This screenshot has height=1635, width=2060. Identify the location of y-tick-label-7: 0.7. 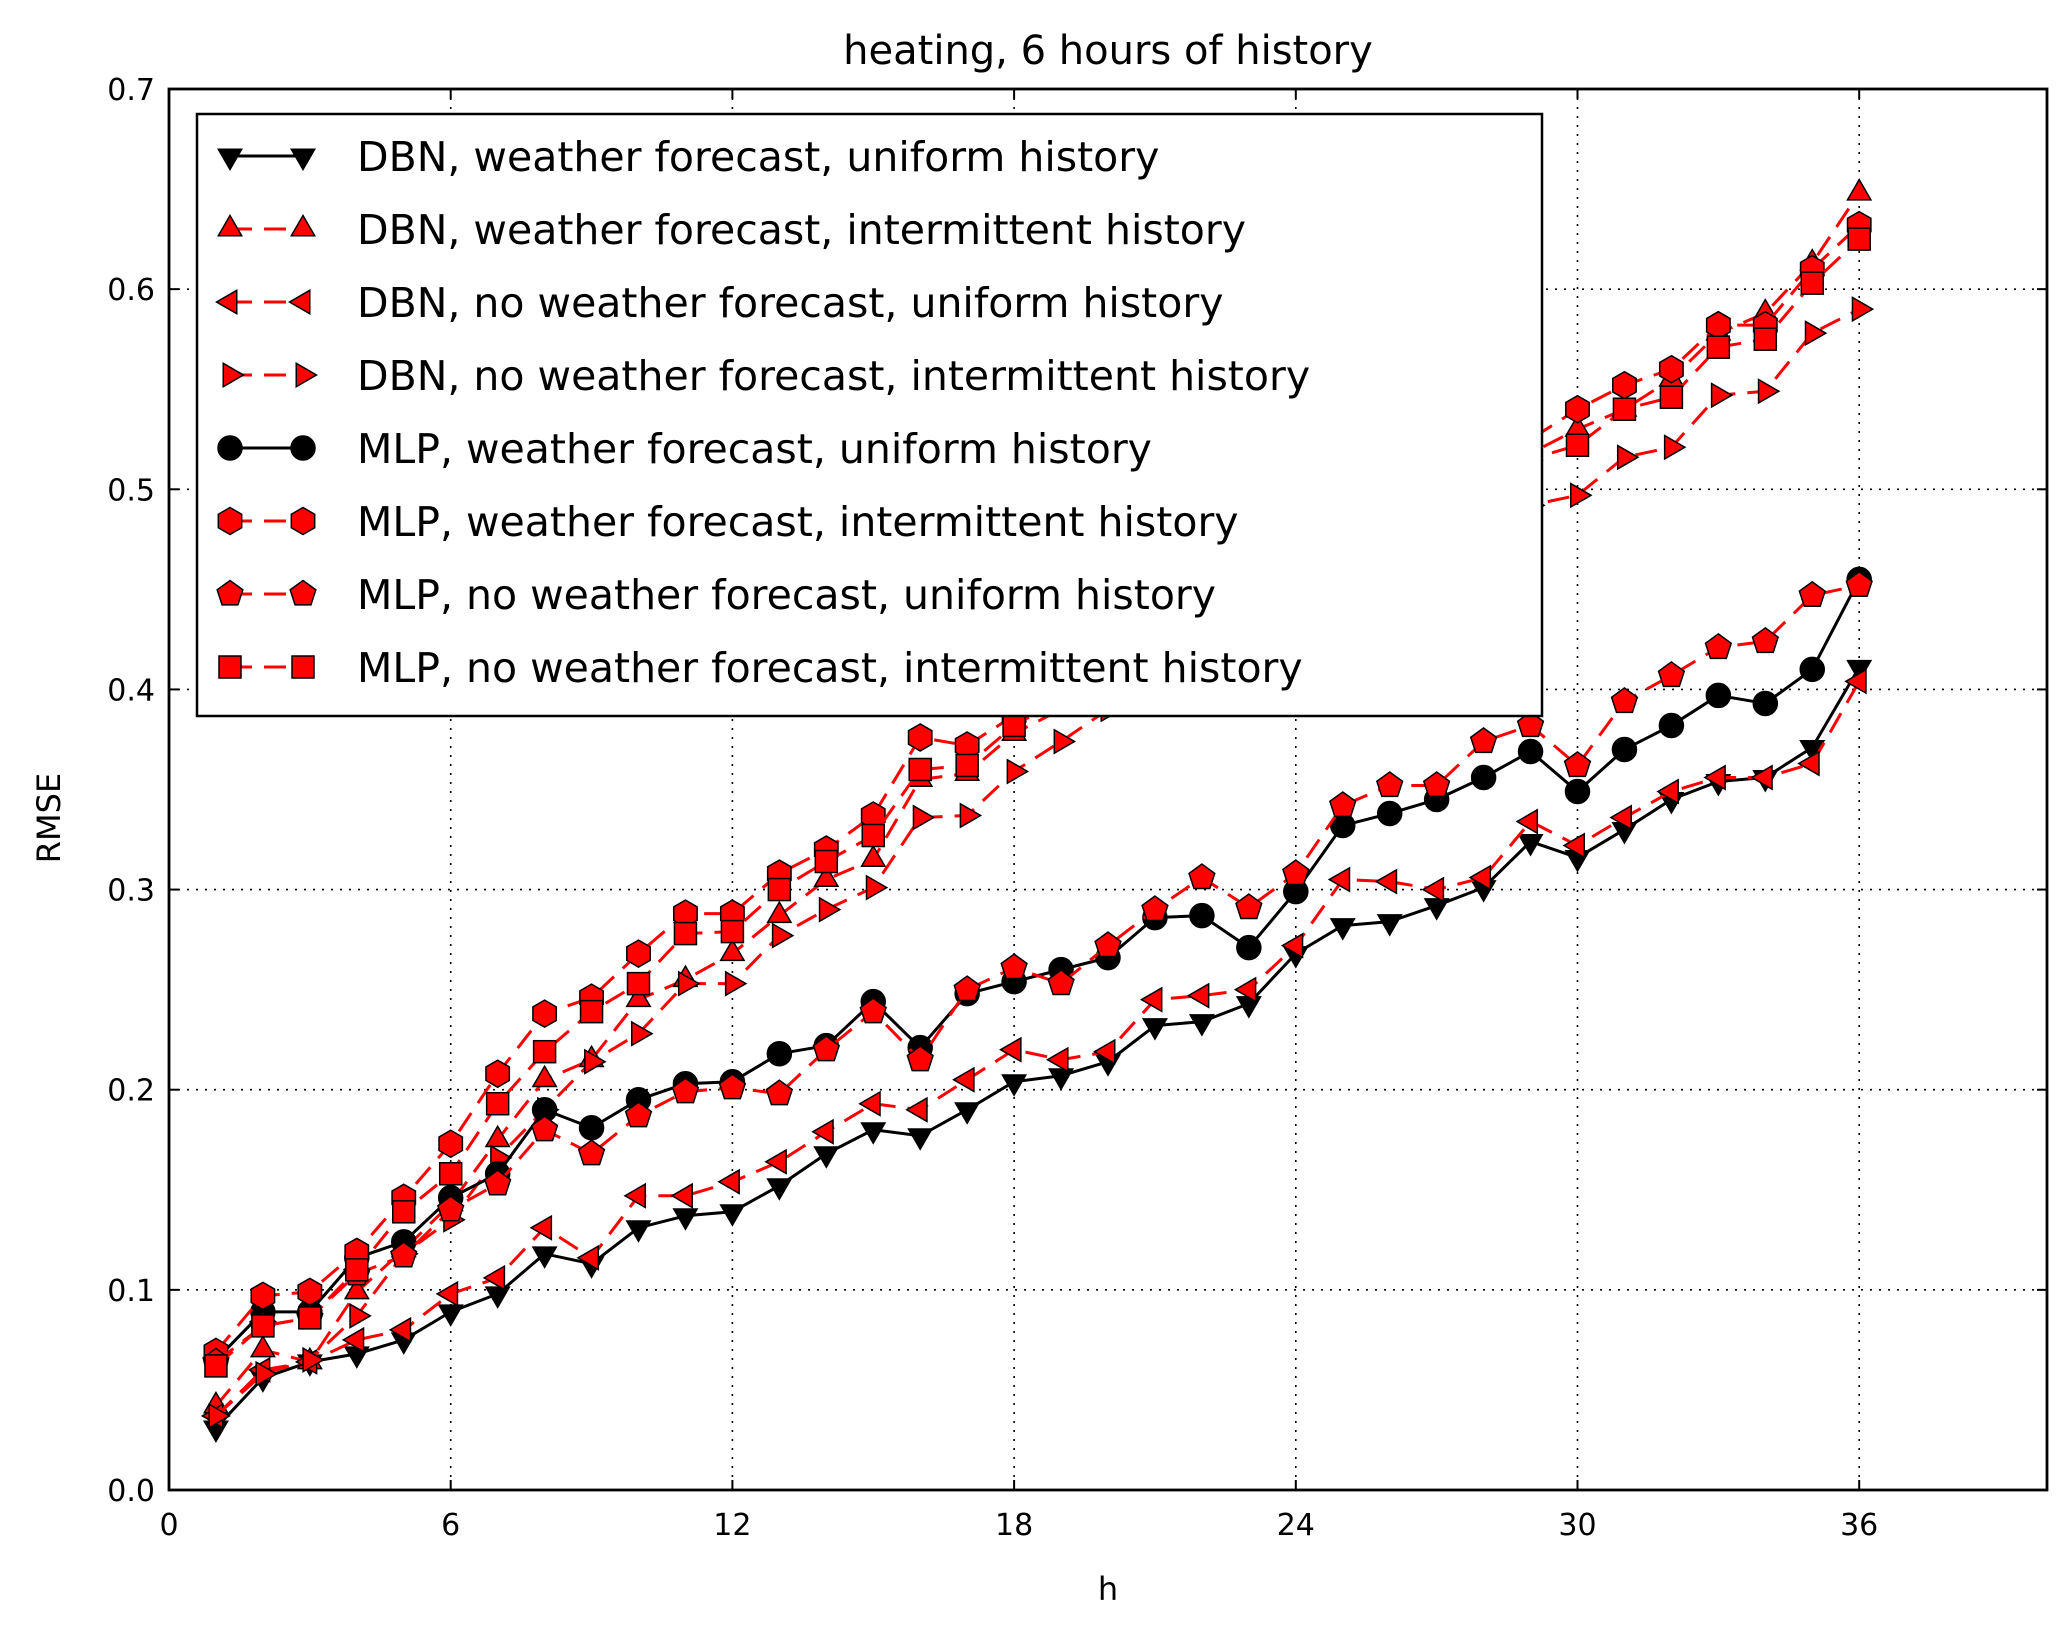
(131, 90).